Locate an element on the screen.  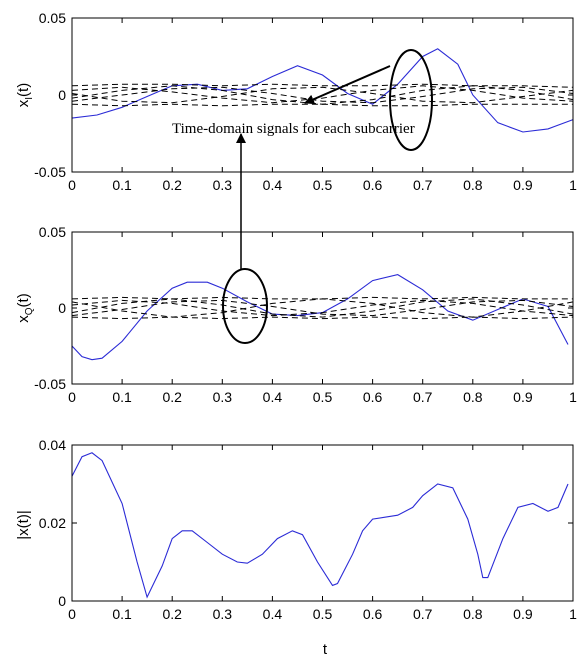
xtick-label-0-0: 0 is located at coordinates (72, 185).